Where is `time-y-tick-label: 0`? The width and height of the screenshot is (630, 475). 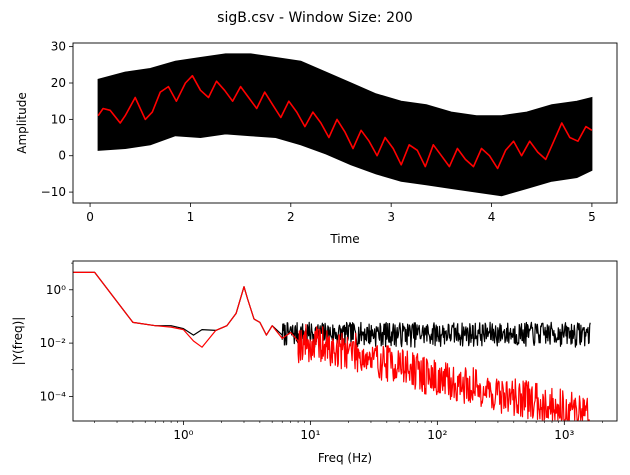 time-y-tick-label: 0 is located at coordinates (62, 156).